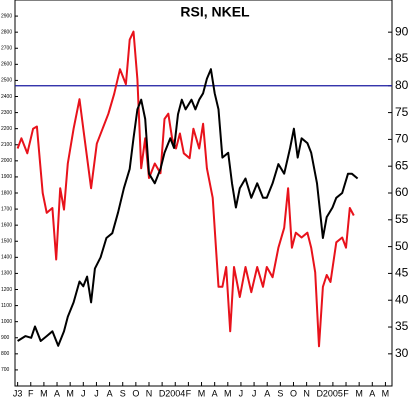  I want to click on y2-tick-label: 90, so click(402, 31).